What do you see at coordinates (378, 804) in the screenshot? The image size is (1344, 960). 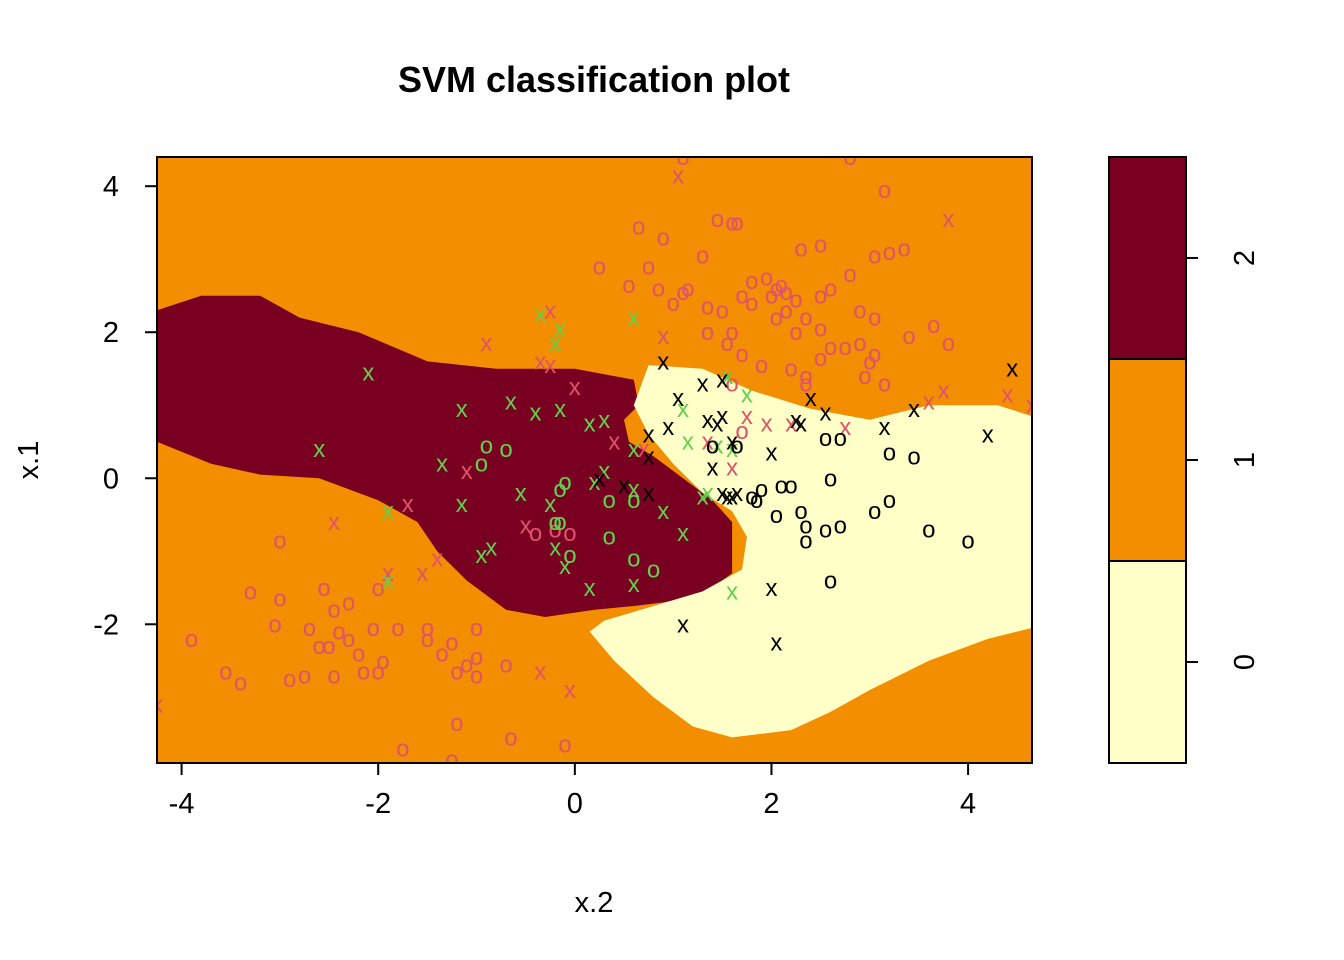 I see `x-tick-label: -2` at bounding box center [378, 804].